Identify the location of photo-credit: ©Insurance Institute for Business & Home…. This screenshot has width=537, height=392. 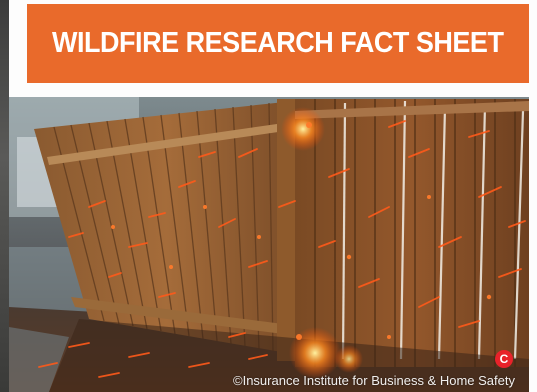
(374, 380).